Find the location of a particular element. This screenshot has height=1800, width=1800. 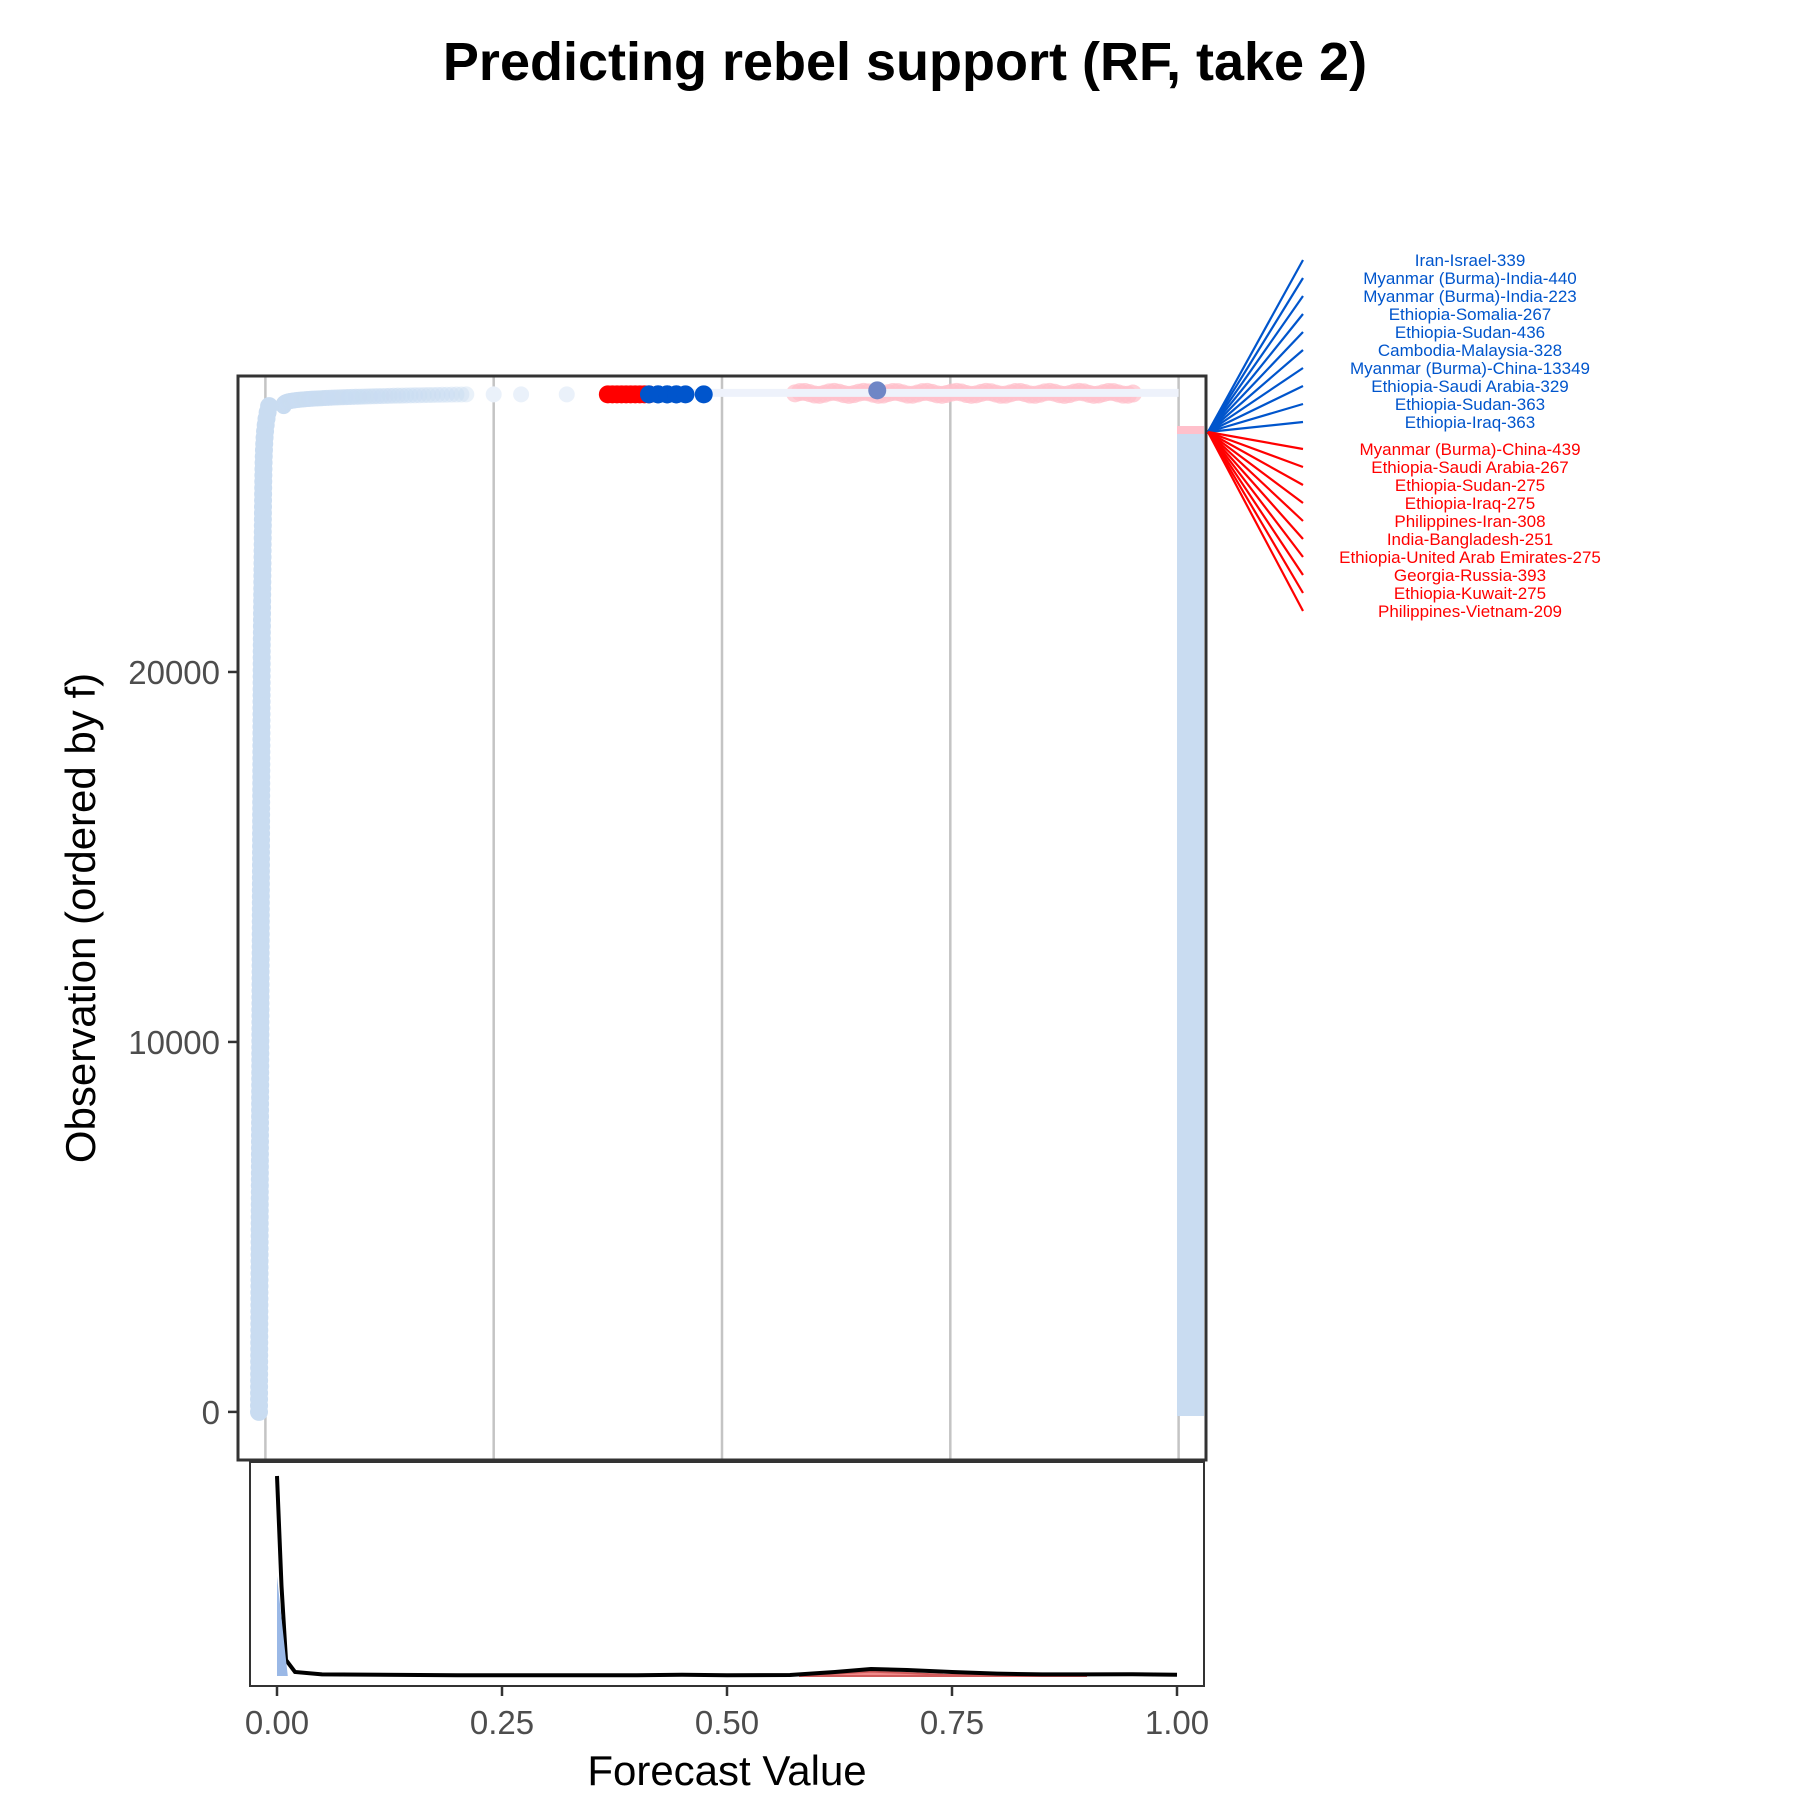

false-positive-label: Myanmar (Burma)-China-439 is located at coordinates (1469, 449).